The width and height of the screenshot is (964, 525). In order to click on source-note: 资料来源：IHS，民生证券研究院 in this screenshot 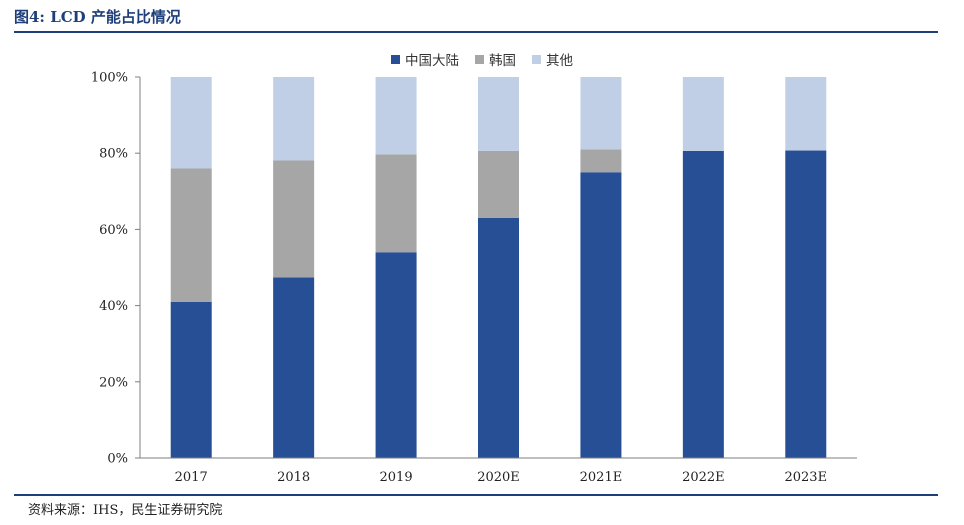, I will do `click(125, 510)`.